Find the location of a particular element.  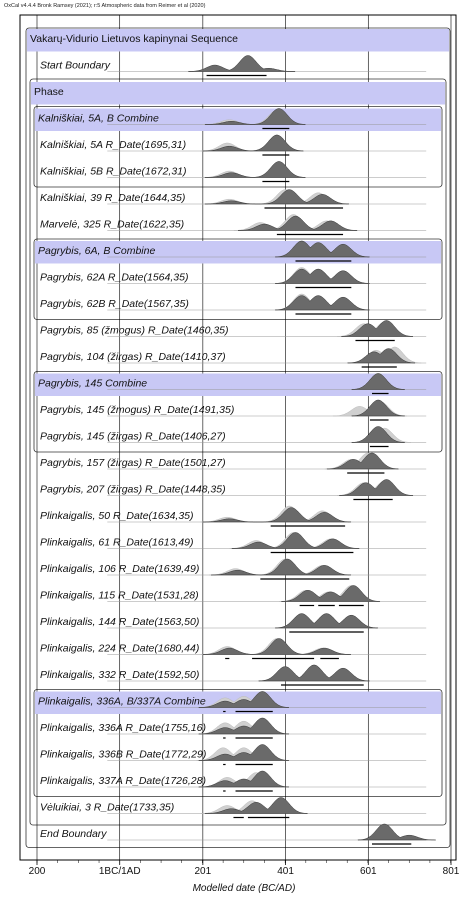

row-13: Pagrybis, 145 Combine is located at coordinates (238, 384).